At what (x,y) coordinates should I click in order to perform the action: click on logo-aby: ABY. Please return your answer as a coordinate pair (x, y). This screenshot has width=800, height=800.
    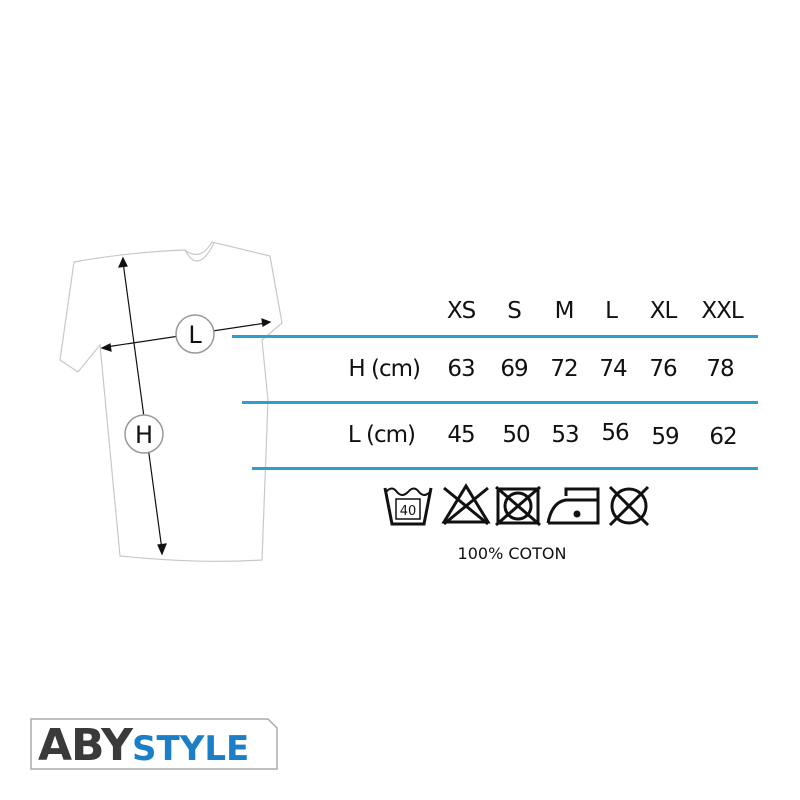
    Looking at the image, I should click on (85, 745).